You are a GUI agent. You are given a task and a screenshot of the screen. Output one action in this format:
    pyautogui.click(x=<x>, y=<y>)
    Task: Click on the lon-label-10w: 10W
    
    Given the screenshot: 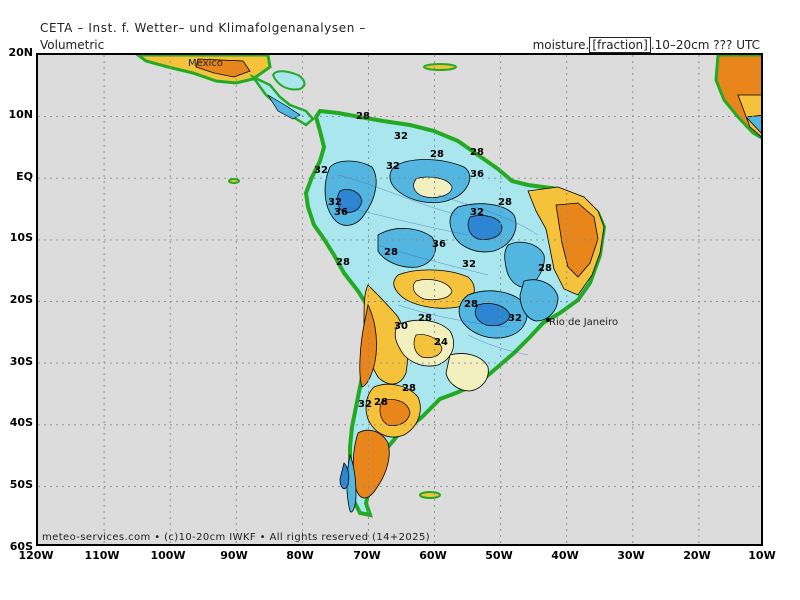 What is the action you would take?
    pyautogui.click(x=762, y=555)
    